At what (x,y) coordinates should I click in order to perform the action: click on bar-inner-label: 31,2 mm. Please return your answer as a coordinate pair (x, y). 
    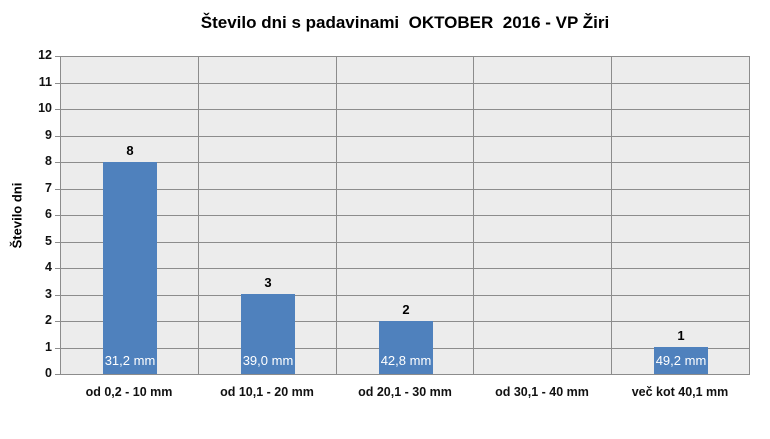
    Looking at the image, I should click on (130, 360).